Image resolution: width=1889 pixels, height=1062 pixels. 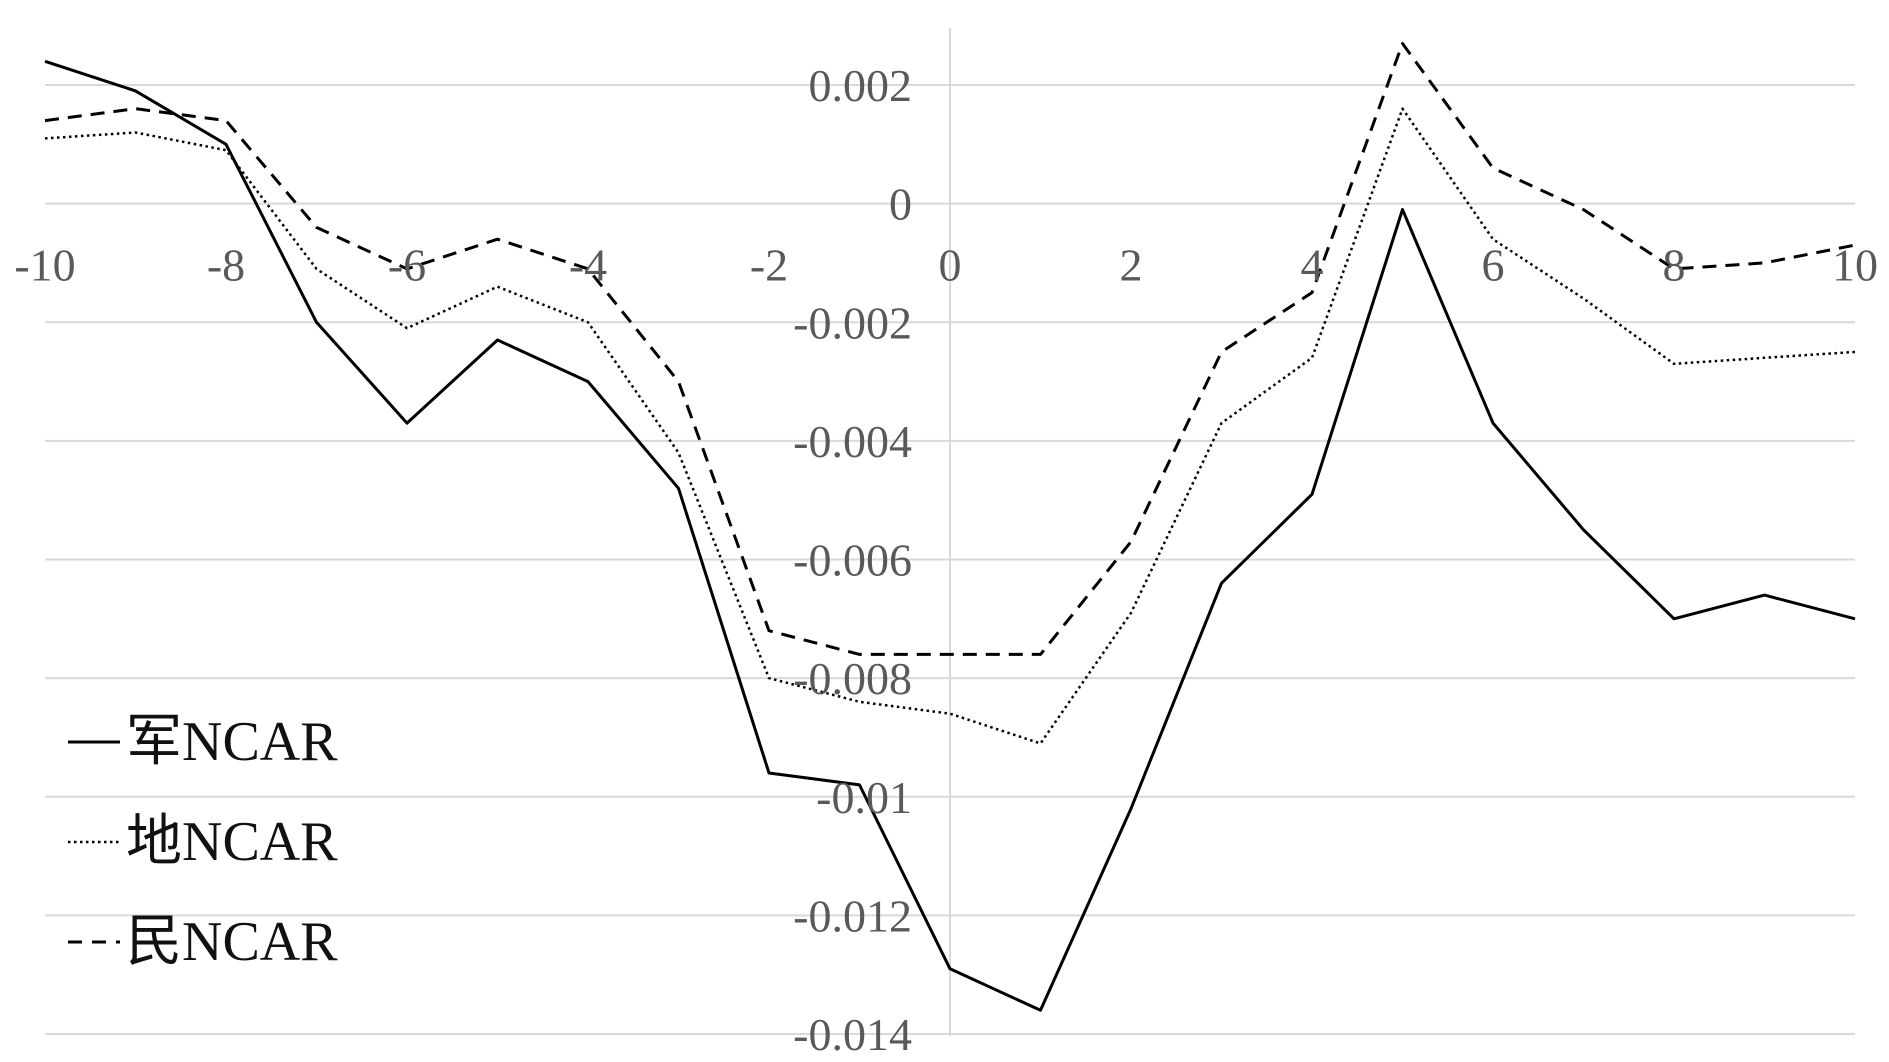 I want to click on y-tick-label: -0.008, so click(x=852, y=678).